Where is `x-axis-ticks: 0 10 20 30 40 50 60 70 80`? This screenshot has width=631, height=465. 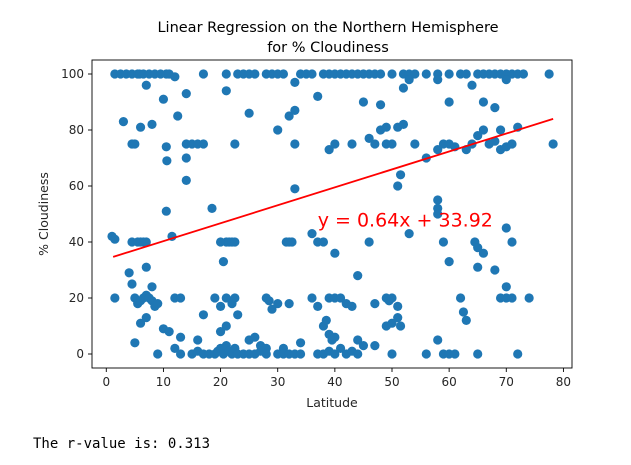
x-axis-ticks: 0 10 20 30 40 50 60 70 80 is located at coordinates (336, 378).